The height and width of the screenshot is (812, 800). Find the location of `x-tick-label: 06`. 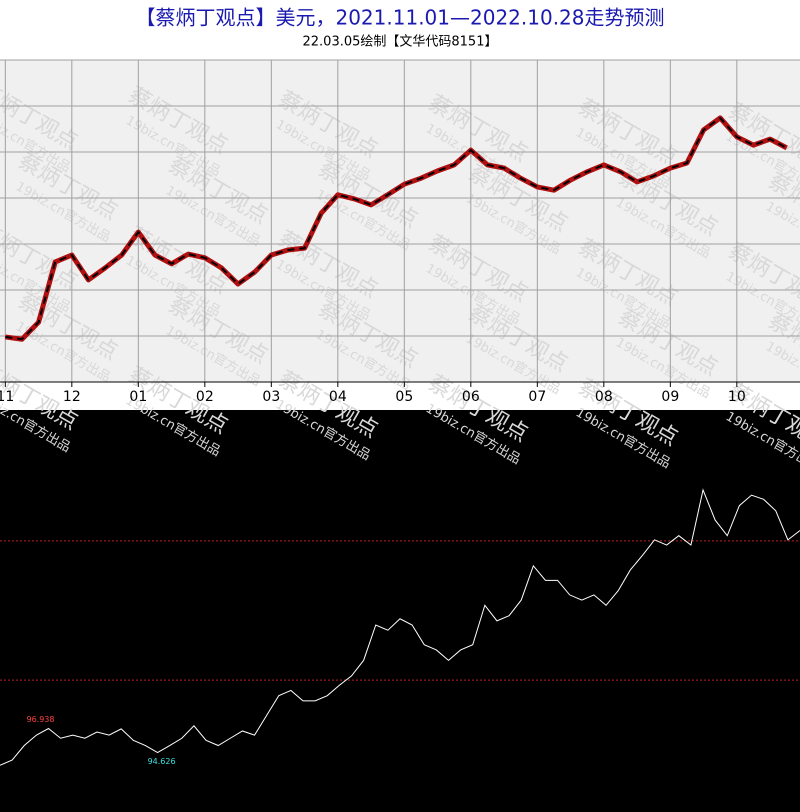

x-tick-label: 06 is located at coordinates (471, 397).